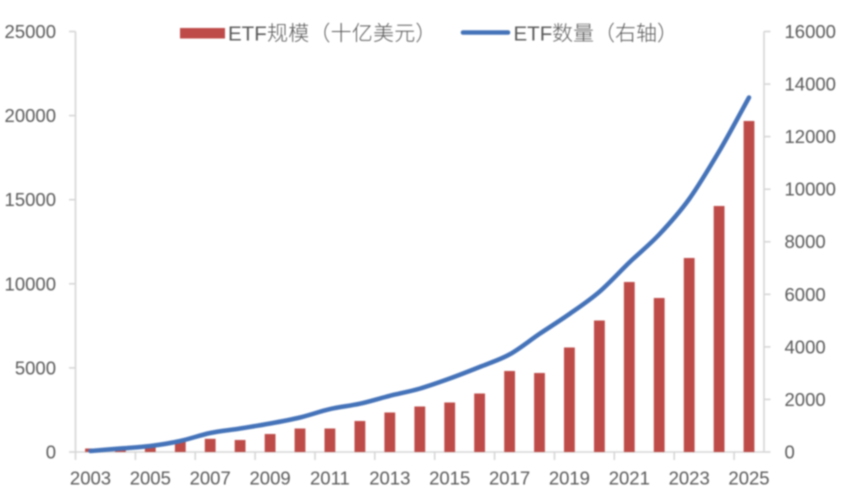 The height and width of the screenshot is (500, 841). I want to click on svg-text: 4000, so click(805, 346).